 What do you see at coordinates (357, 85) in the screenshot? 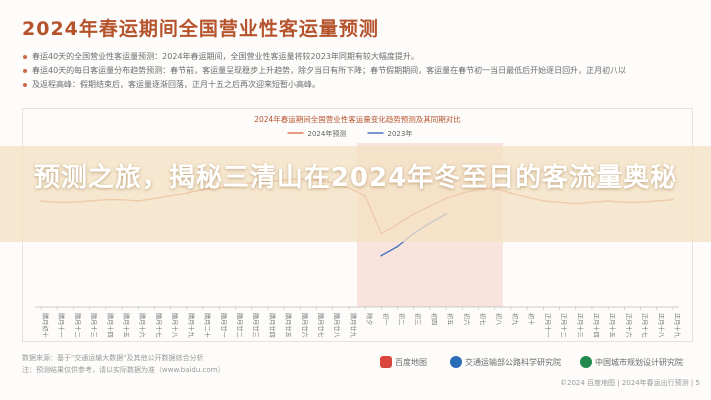
I see `summary-bullet: 及返程高峰：假期结束后，客运量逐渐回落，正月十五之后再次迎来短暂小高峰。` at bounding box center [357, 85].